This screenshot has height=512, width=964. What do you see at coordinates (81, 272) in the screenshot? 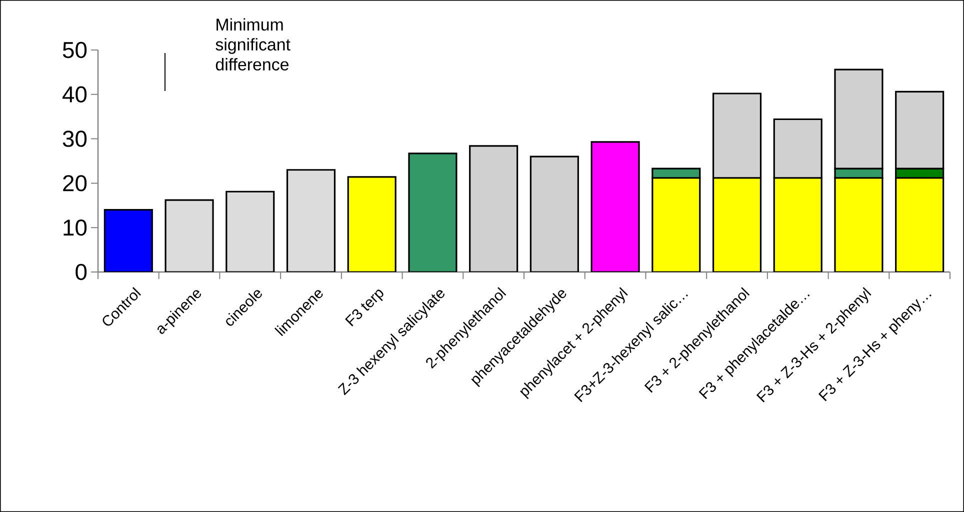
I see `y-tick-label: 0` at bounding box center [81, 272].